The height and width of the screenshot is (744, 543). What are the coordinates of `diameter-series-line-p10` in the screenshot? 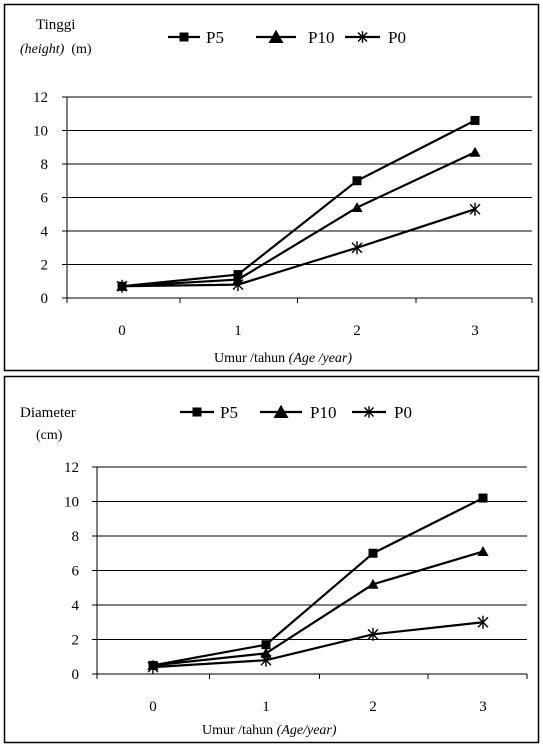 It's located at (318, 608).